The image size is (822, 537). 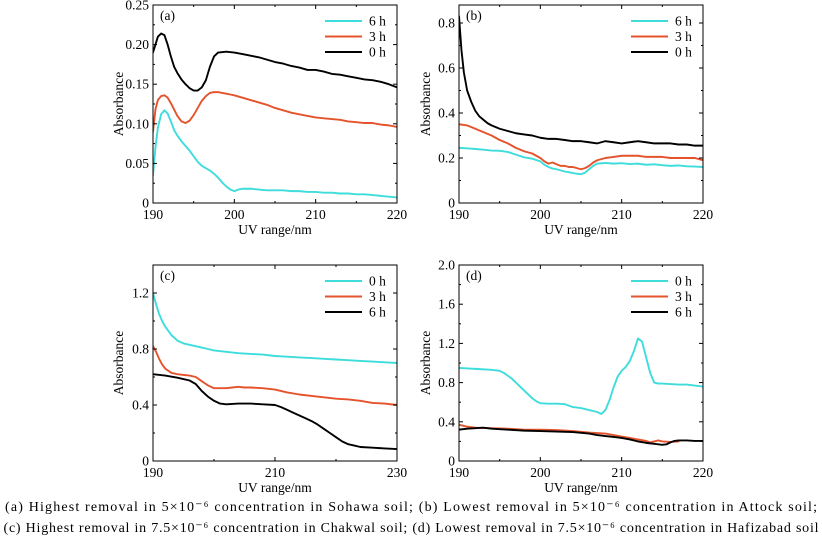 I want to click on chart-b-series-line-3h, so click(x=581, y=147).